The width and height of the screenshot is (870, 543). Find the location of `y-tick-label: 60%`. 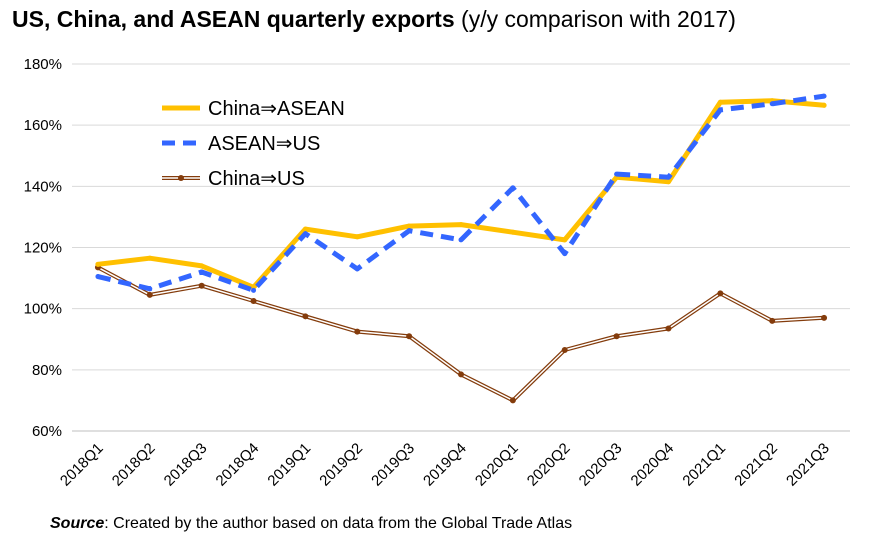

y-tick-label: 60% is located at coordinates (47, 431).